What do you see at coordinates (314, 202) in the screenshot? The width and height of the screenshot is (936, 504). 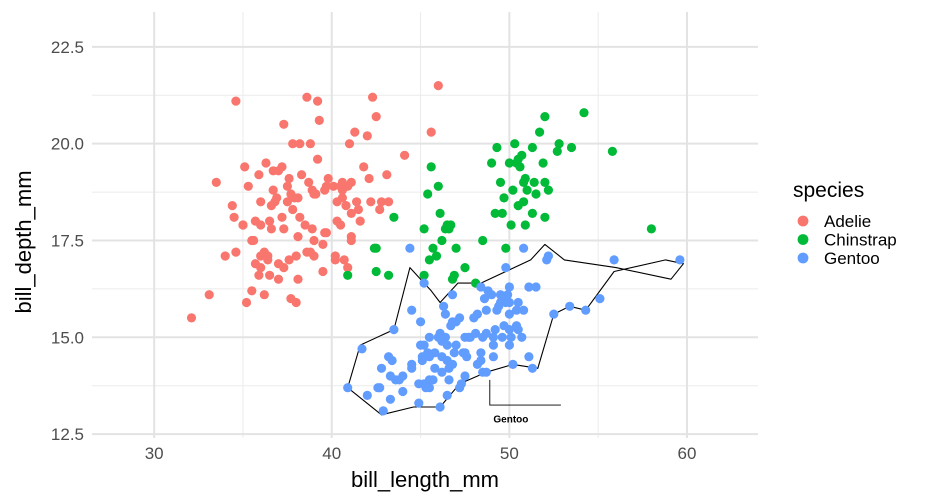 I see `series-adelie` at bounding box center [314, 202].